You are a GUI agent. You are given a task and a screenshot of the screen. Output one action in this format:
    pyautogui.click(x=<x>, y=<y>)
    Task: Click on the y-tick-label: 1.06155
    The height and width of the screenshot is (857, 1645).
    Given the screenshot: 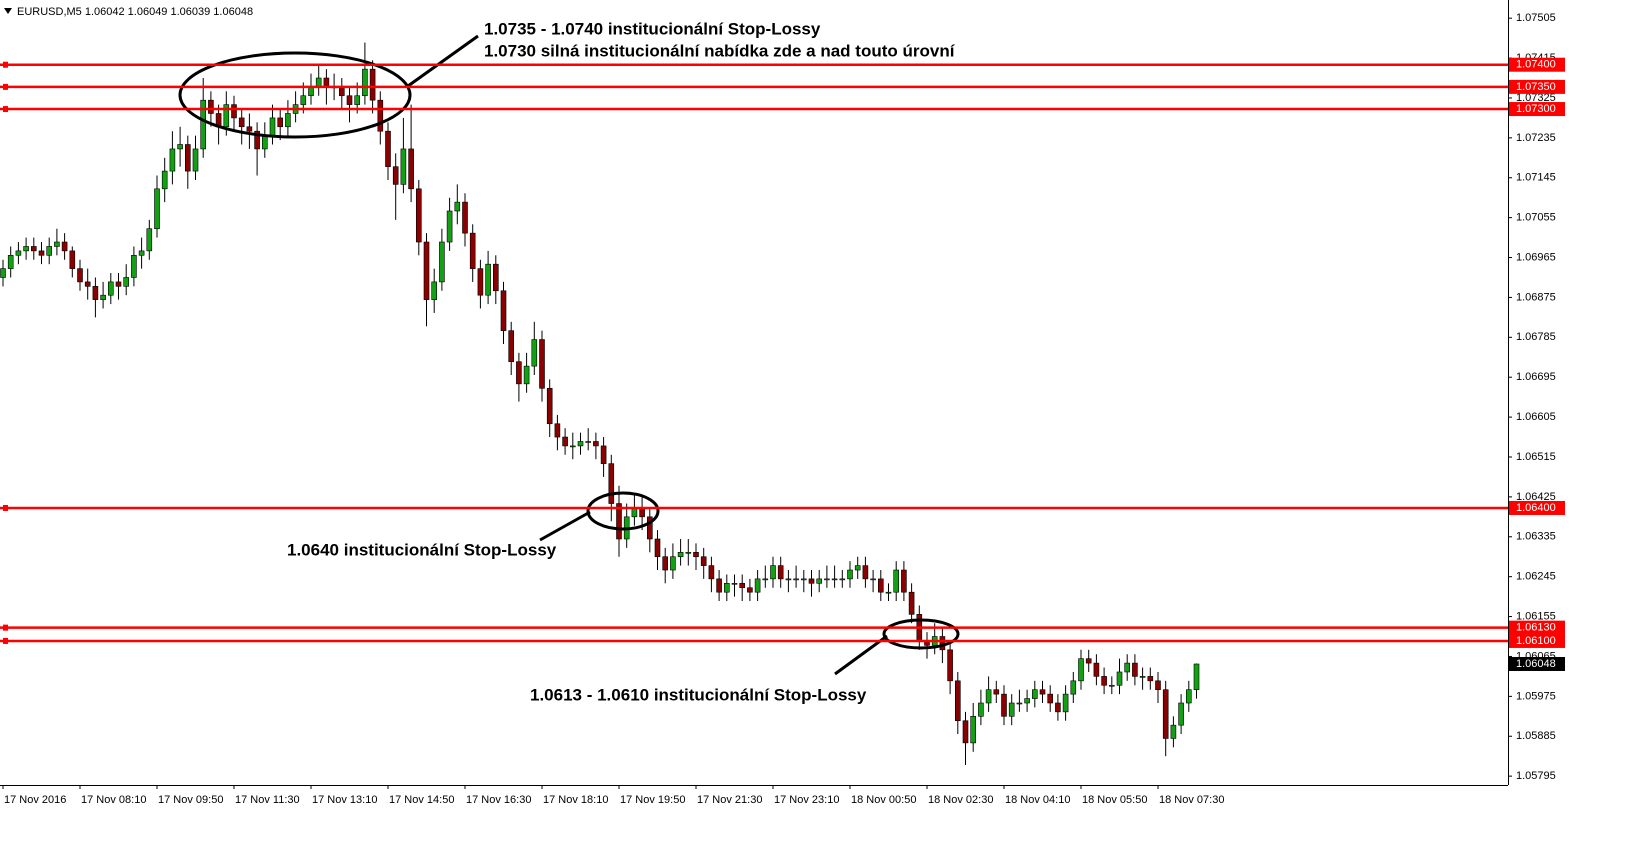 What is the action you would take?
    pyautogui.click(x=1536, y=616)
    